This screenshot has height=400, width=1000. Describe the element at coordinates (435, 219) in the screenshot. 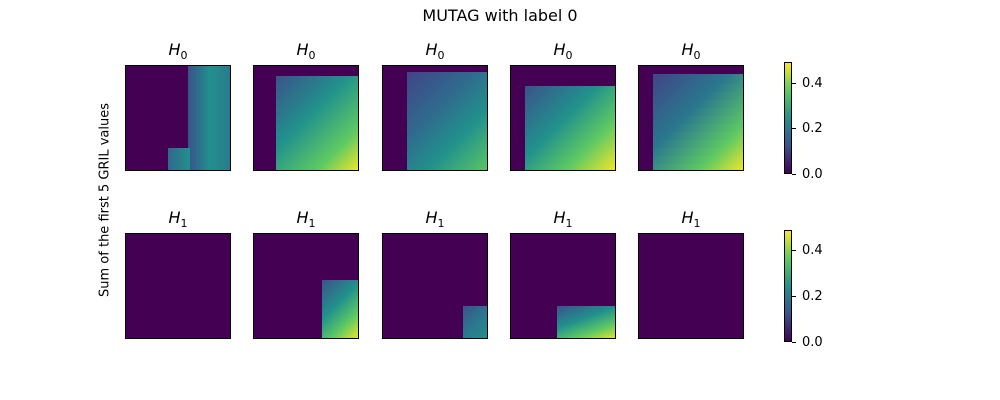

I see `panel-title-r1-c2: H1` at that location.